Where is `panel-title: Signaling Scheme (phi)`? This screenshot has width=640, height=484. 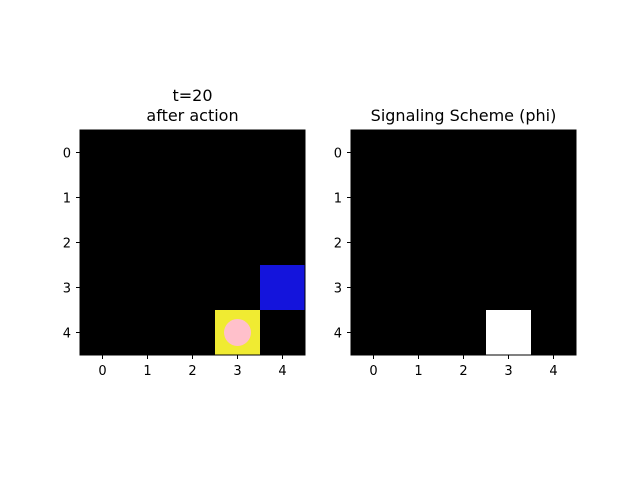 panel-title: Signaling Scheme (phi) is located at coordinates (464, 115).